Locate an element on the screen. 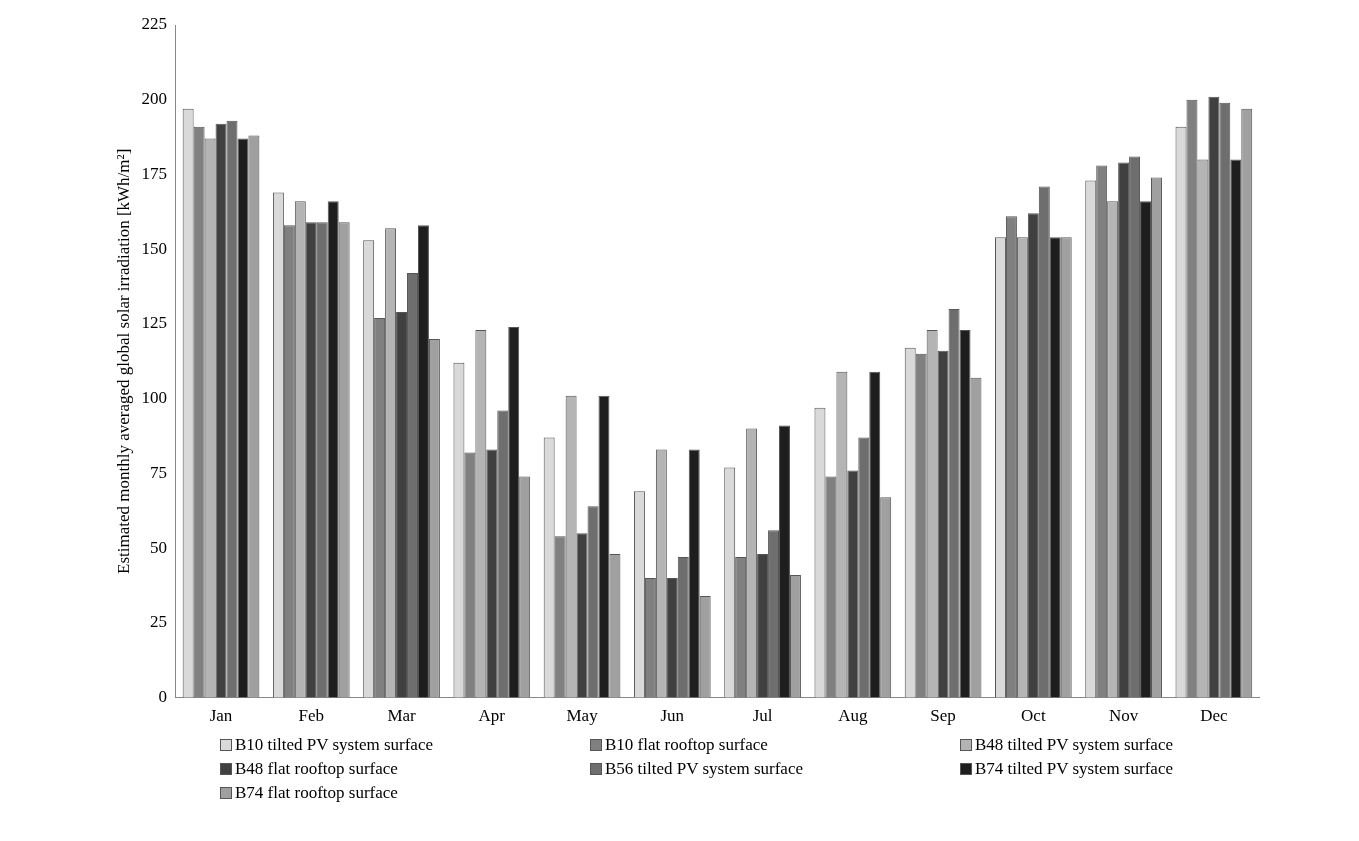 This screenshot has width=1359, height=841. legend-label: B10 flat rooftop surface is located at coordinates (686, 745).